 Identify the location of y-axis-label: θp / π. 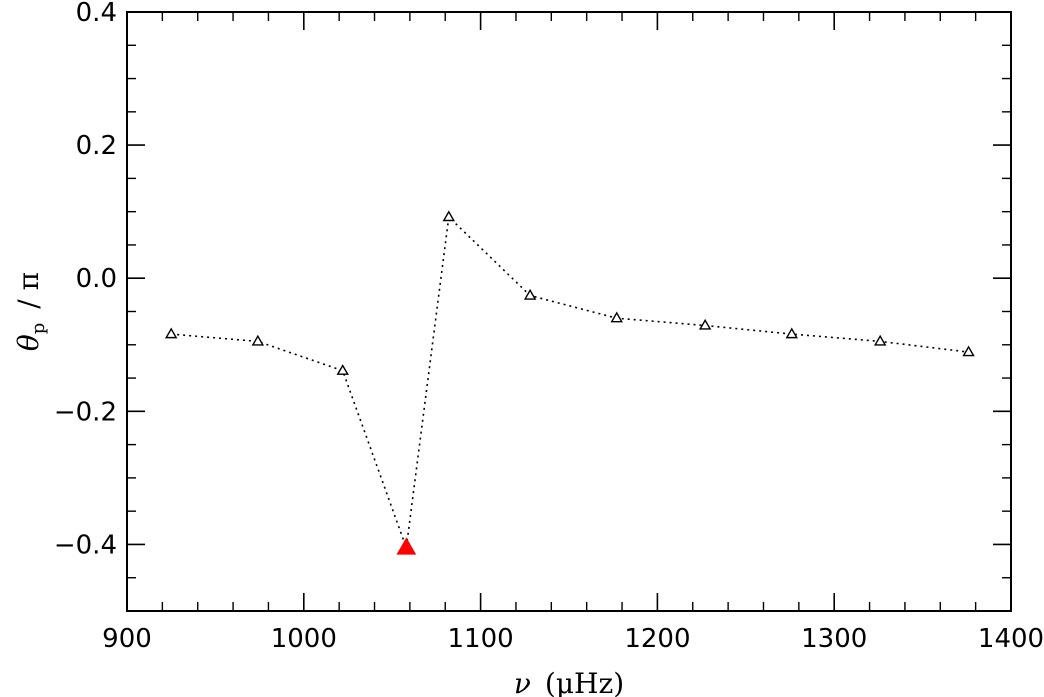
(30, 311).